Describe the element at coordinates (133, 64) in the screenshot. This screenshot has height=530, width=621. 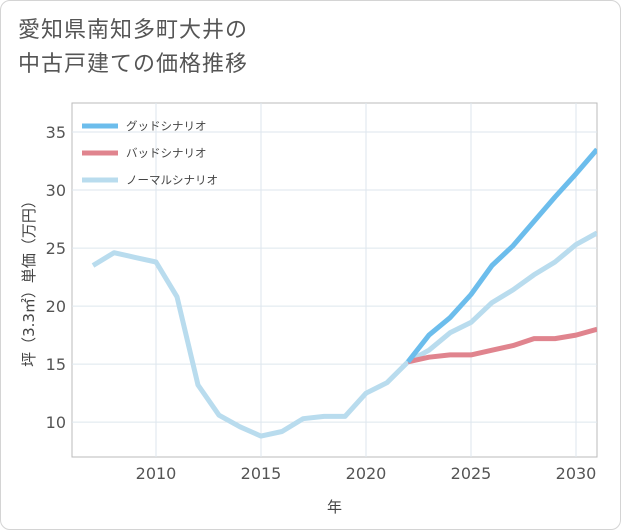
I see `chart-title-line-2: 中古戸建ての価格推移` at that location.